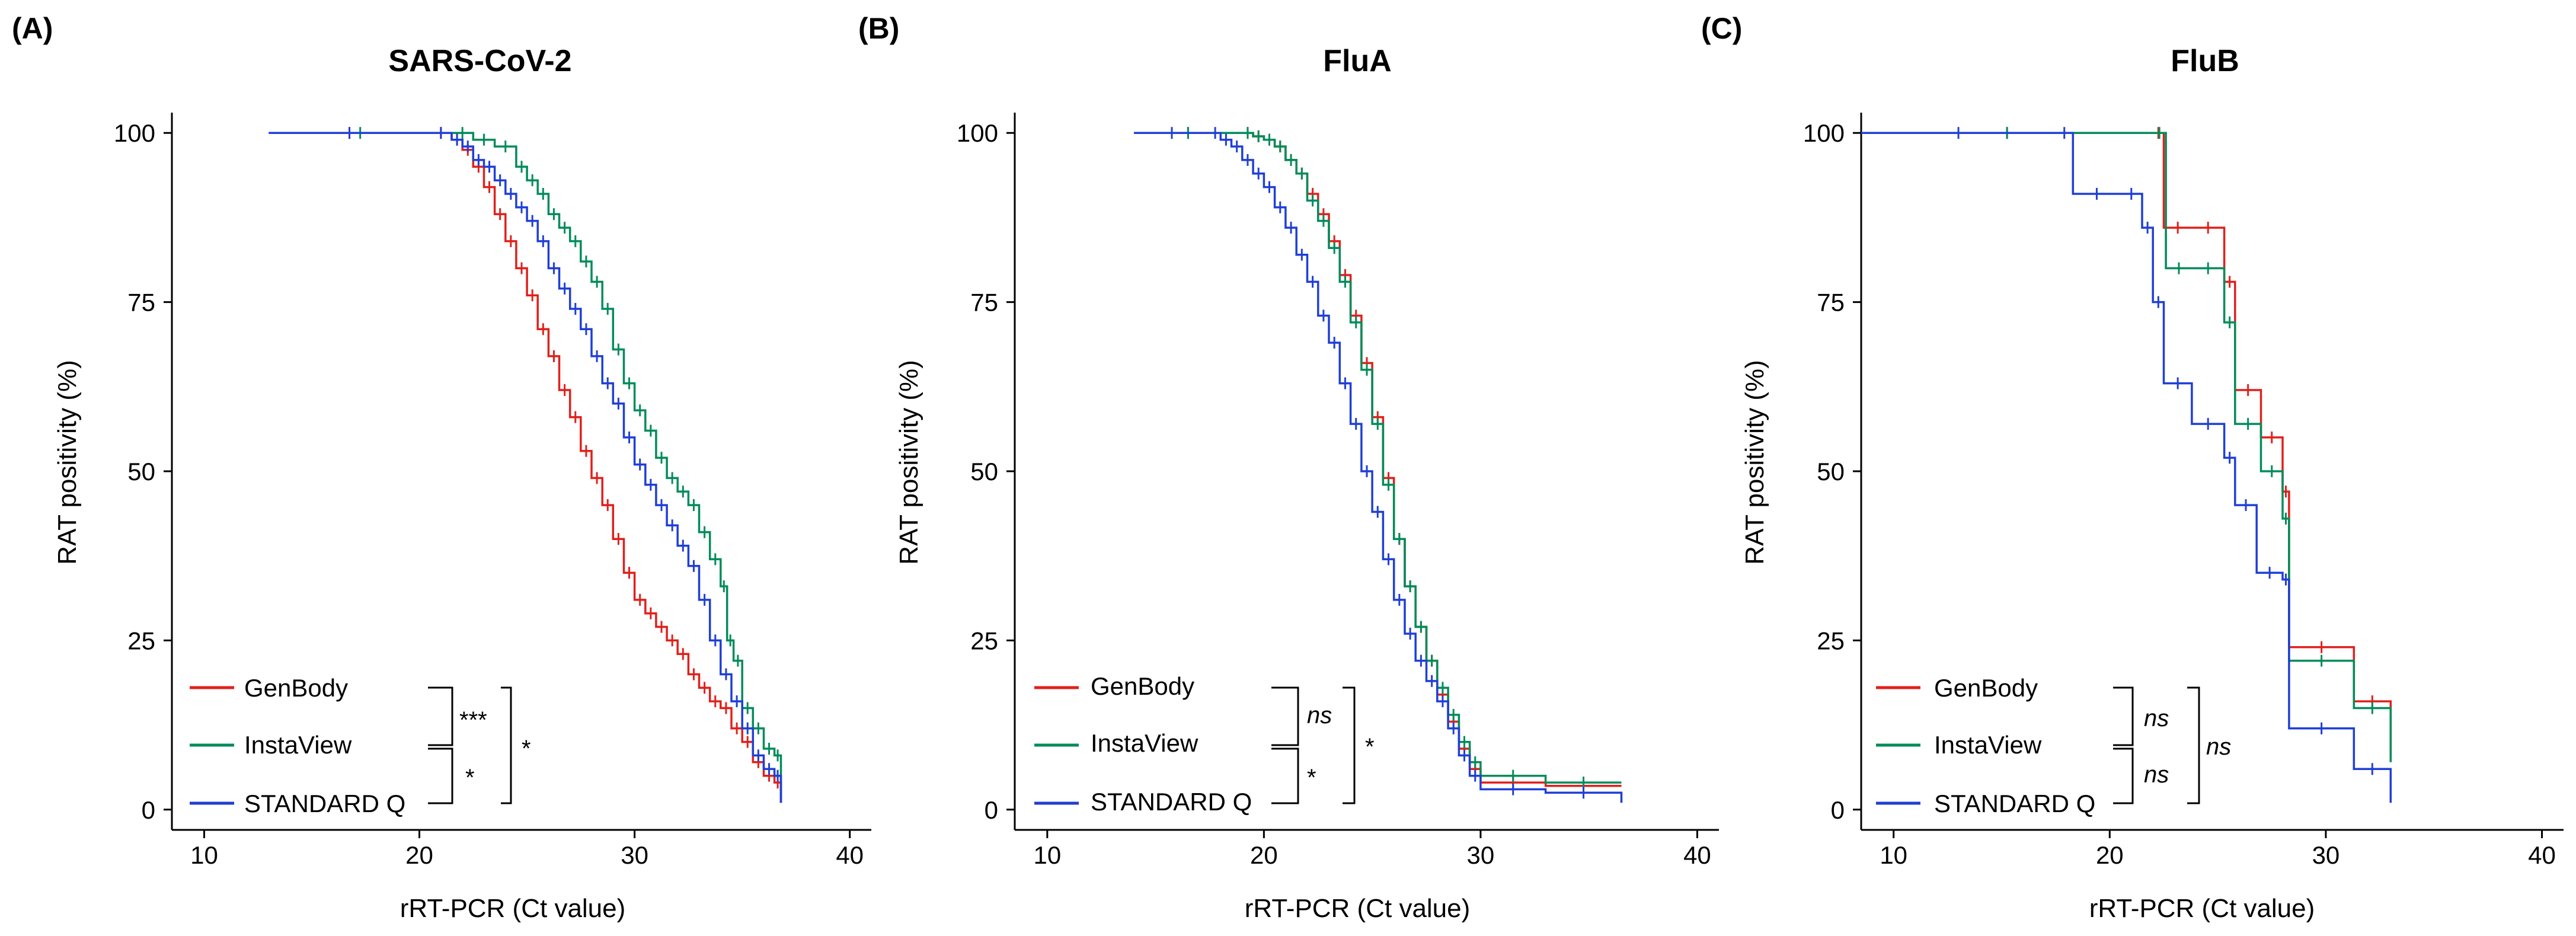 The width and height of the screenshot is (2576, 936). I want to click on panel-b-legend-genbody: GenBody, so click(1142, 686).